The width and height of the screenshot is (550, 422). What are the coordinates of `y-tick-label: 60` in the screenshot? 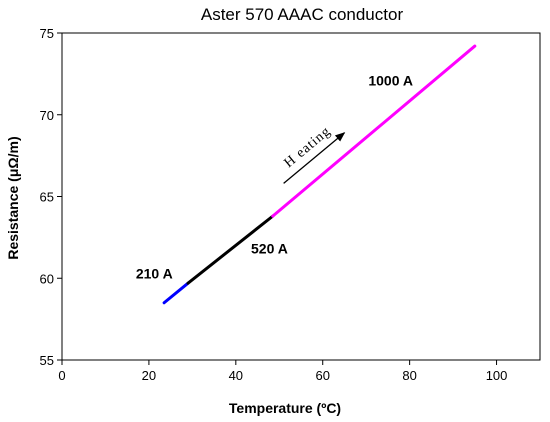 It's located at (47, 278).